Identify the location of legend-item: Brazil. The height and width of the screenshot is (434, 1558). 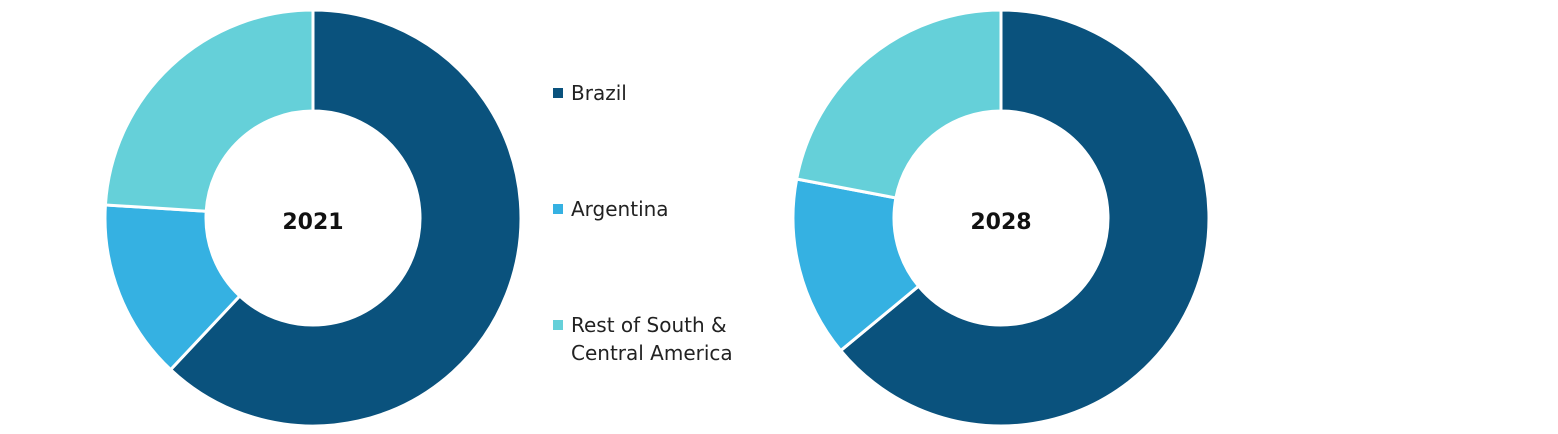
(653, 93).